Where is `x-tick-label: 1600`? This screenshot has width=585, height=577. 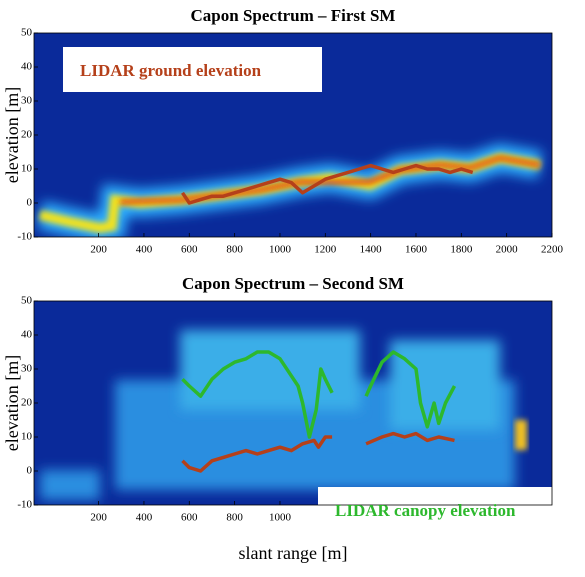 x-tick-label: 1600 is located at coordinates (416, 250).